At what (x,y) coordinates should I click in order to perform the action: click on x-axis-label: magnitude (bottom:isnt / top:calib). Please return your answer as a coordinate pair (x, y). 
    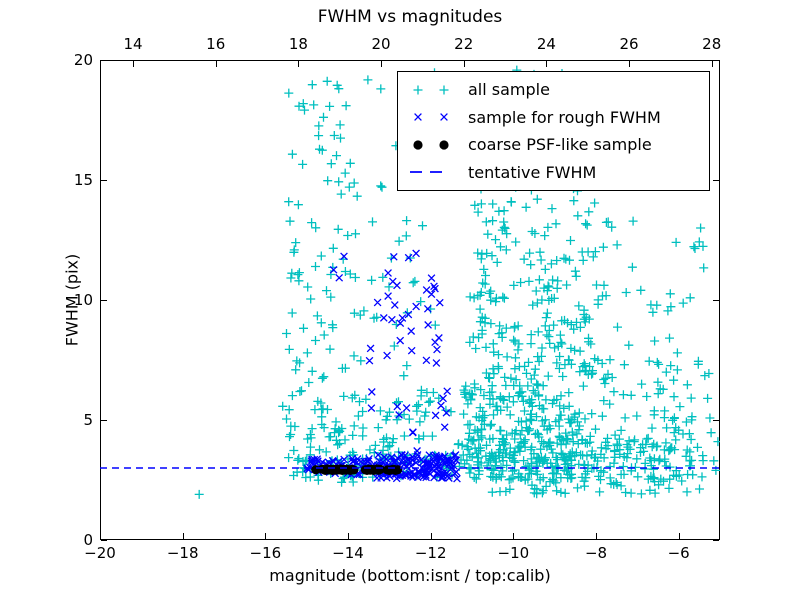
    Looking at the image, I should click on (410, 575).